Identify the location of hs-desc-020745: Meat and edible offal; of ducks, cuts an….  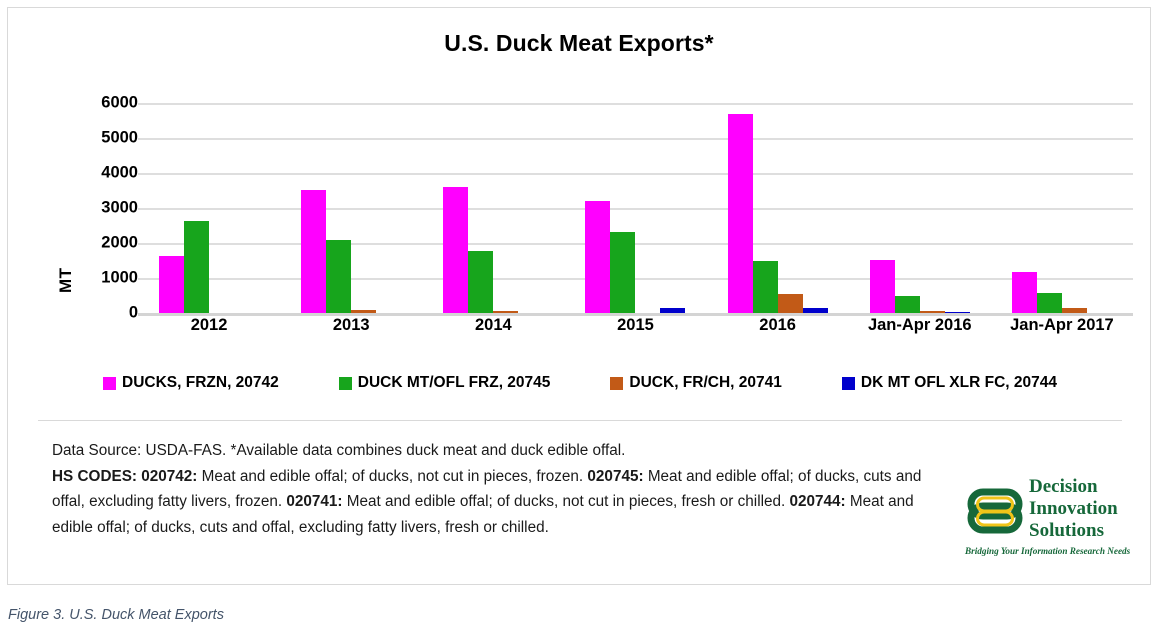
(487, 489).